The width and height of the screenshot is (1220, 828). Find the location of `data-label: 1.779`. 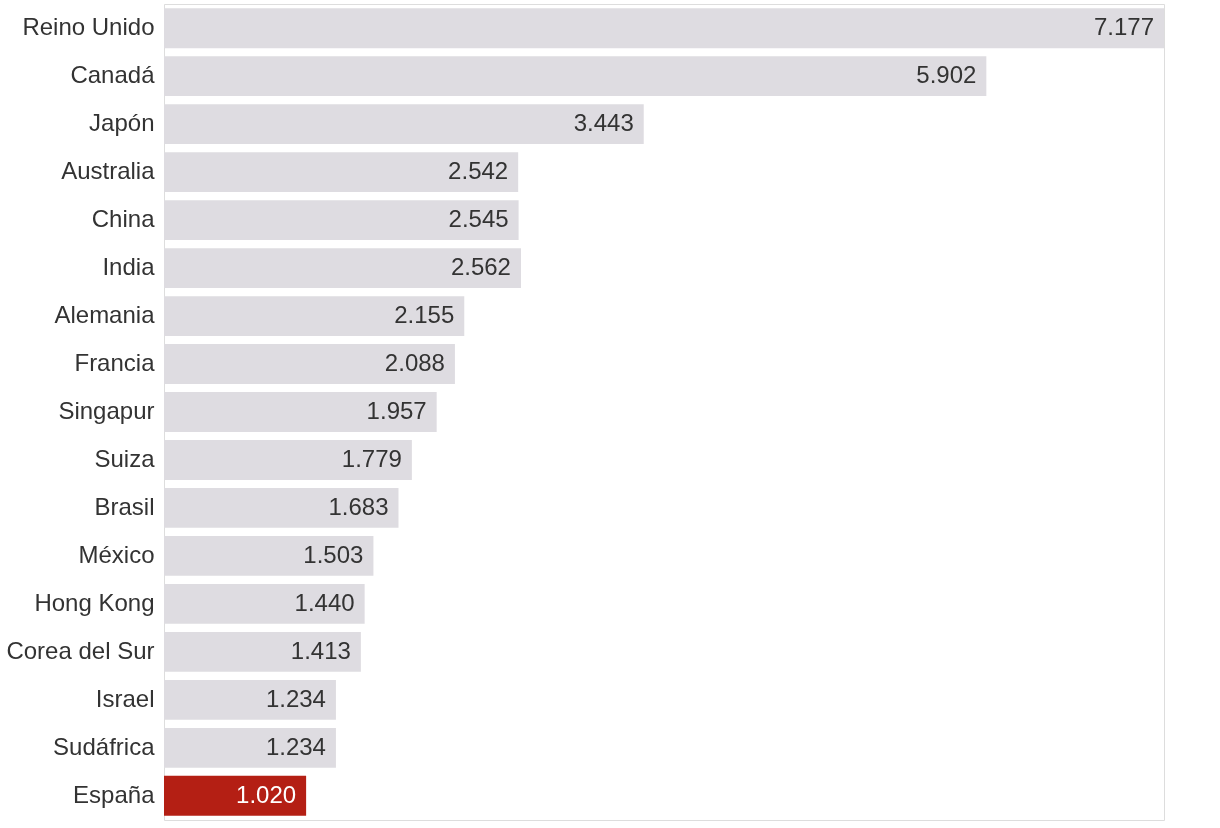

data-label: 1.779 is located at coordinates (371, 458).